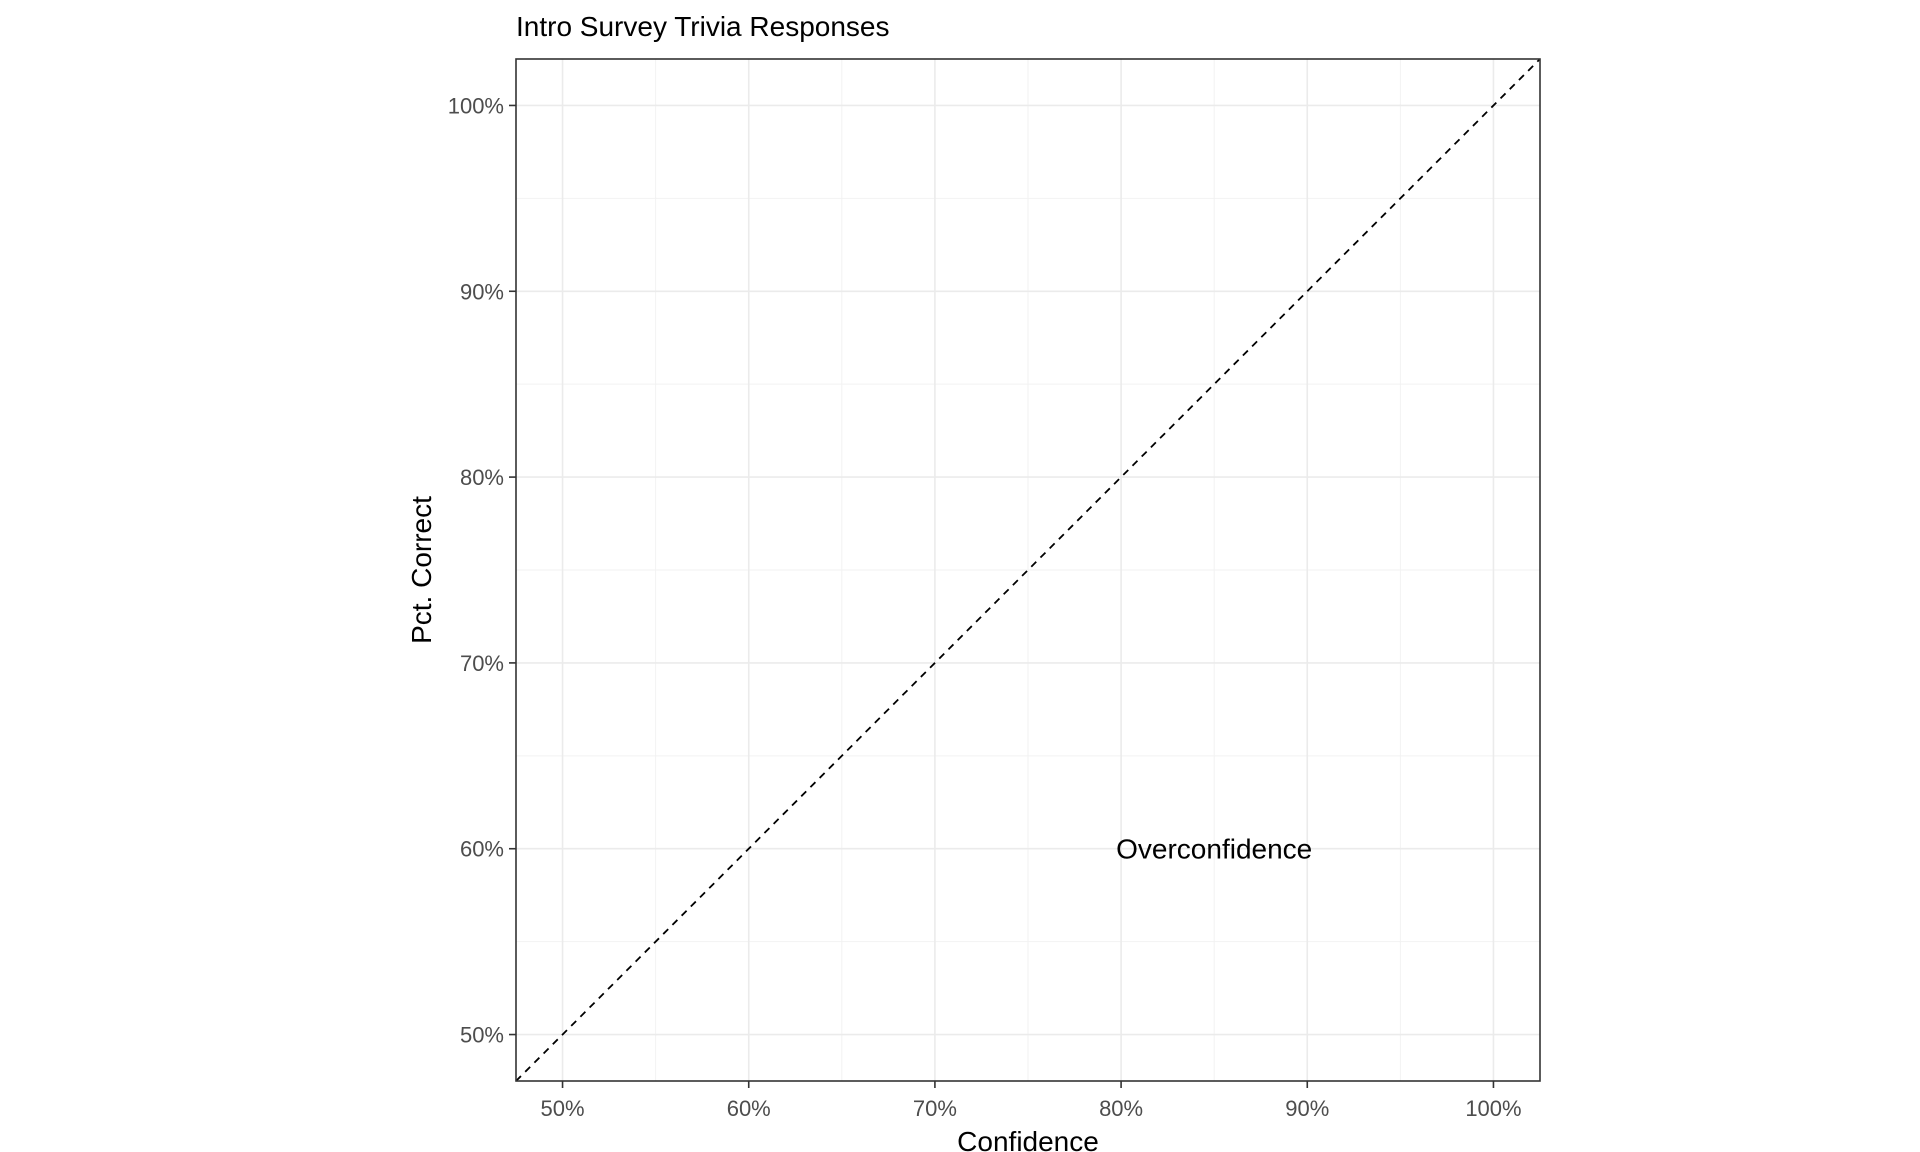 The width and height of the screenshot is (1920, 1152). I want to click on y-tick-label: 60%, so click(482, 849).